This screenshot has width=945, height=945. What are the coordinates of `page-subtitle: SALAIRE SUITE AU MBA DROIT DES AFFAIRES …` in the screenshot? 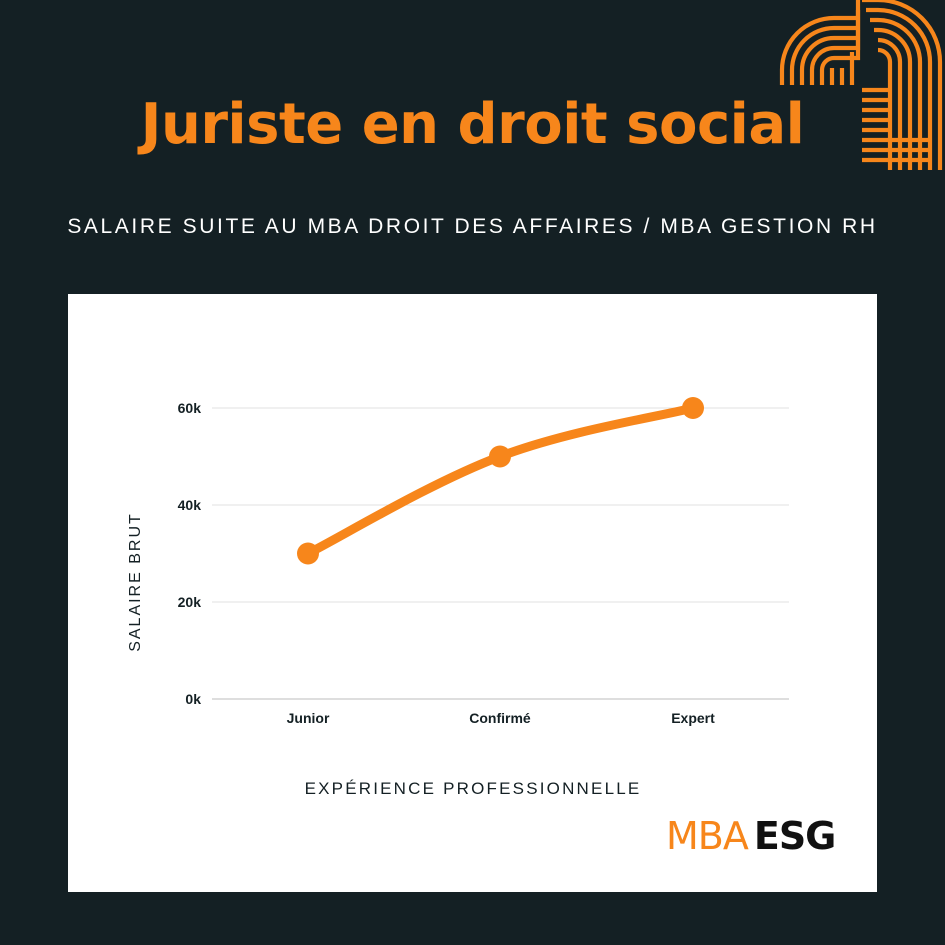 It's located at (472, 226).